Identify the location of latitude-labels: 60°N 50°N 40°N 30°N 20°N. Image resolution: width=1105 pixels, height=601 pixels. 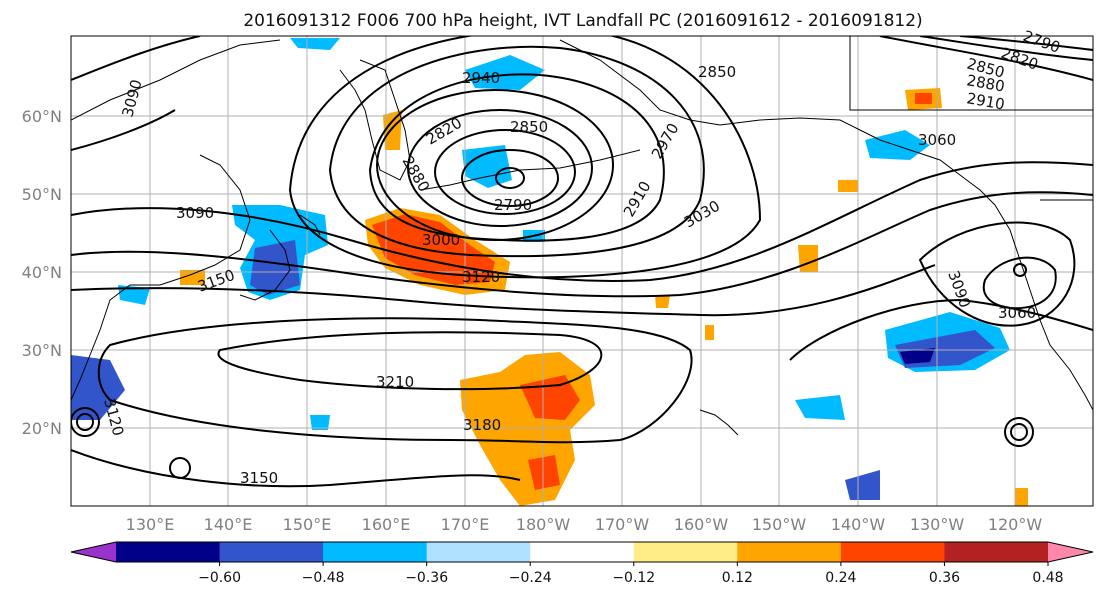
(42, 272).